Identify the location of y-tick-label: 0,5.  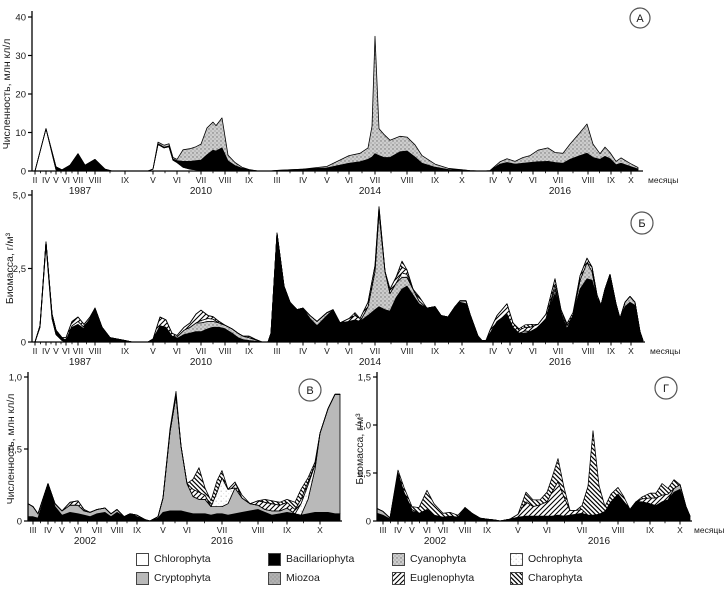
(364, 473).